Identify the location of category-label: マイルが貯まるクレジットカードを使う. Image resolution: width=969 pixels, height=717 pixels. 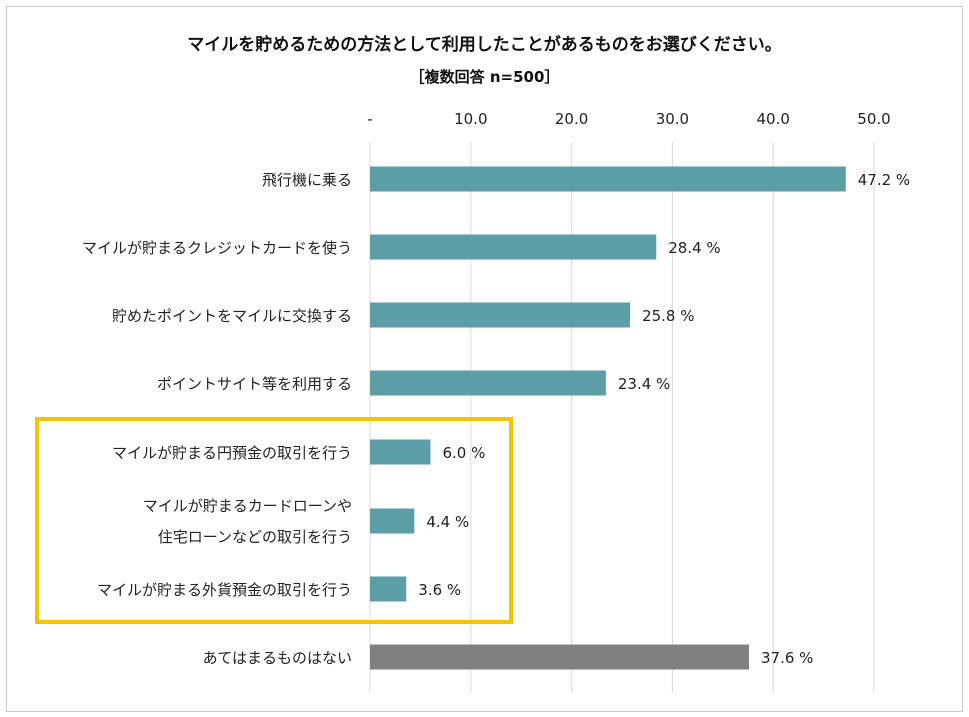
(217, 248).